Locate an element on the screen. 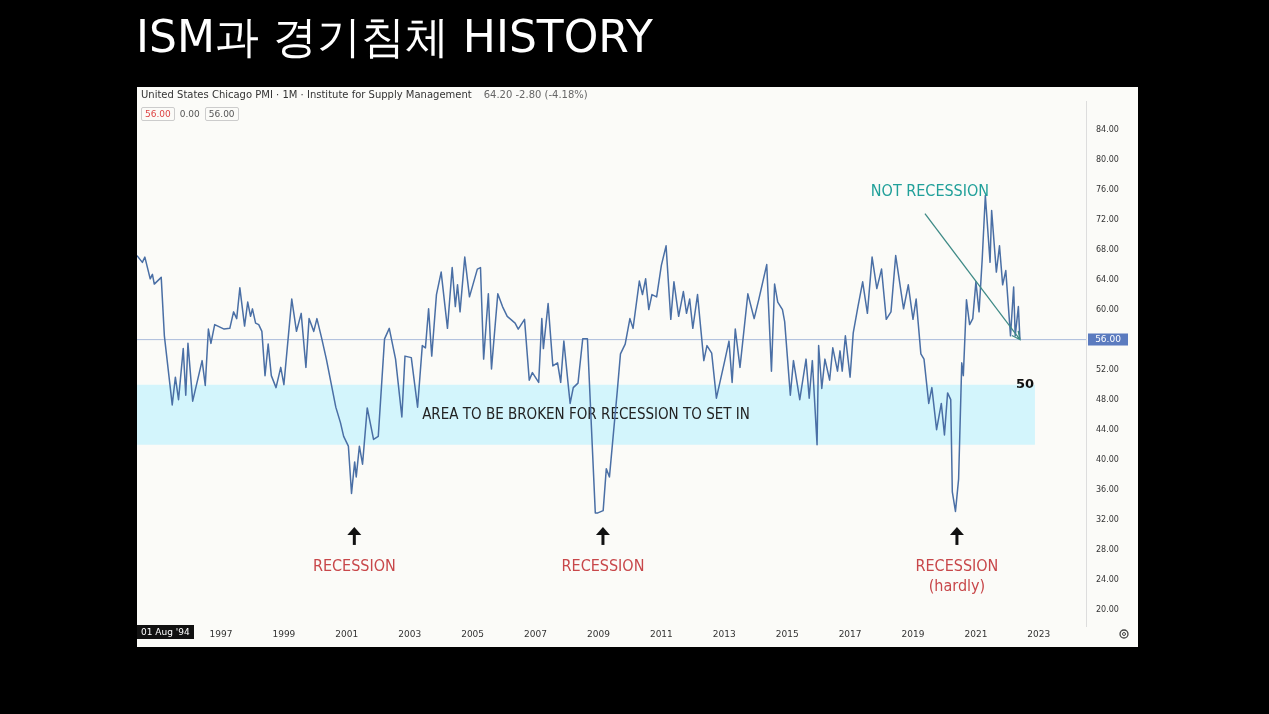 This screenshot has height=714, width=1269. annotation: 50 is located at coordinates (1024, 384).